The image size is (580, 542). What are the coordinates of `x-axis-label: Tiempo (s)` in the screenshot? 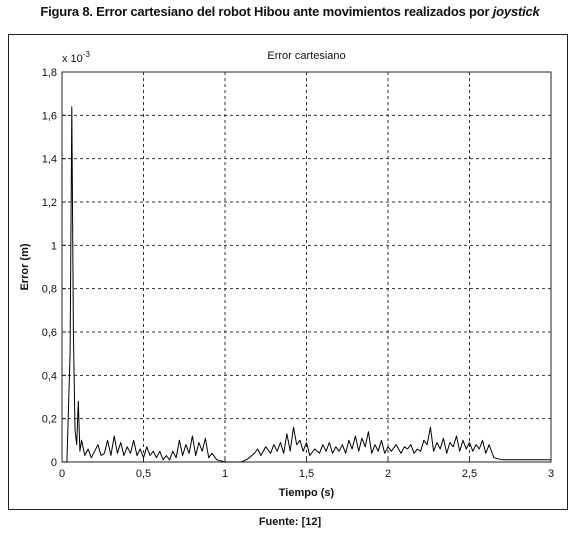 It's located at (307, 493).